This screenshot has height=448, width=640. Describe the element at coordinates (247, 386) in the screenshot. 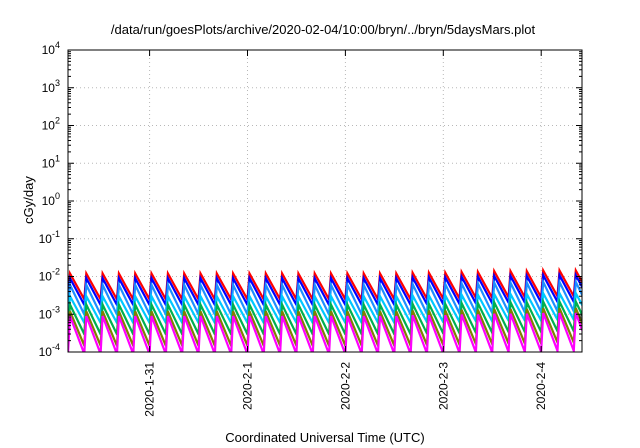

I see `x-tick-label: 2020-2-1` at that location.